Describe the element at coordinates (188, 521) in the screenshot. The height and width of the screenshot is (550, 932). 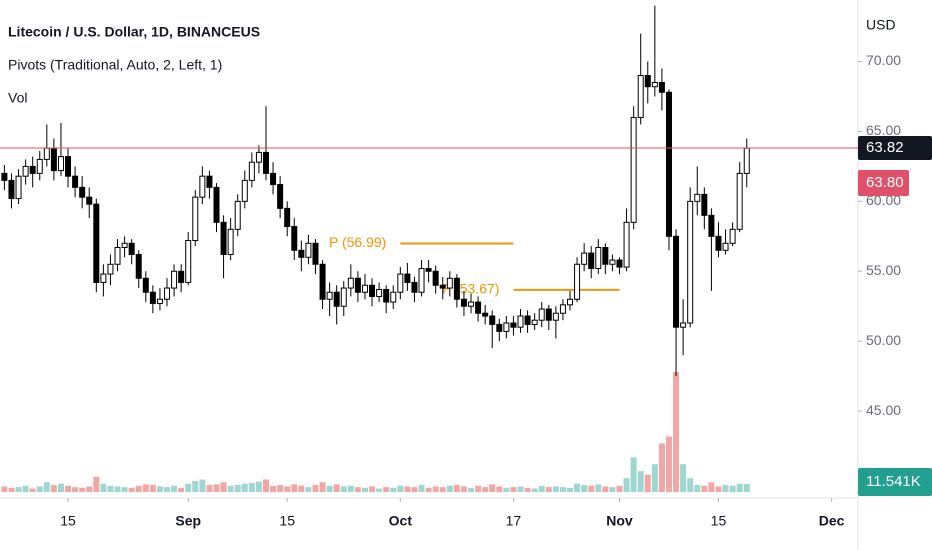
I see `x-tick-label: Sep` at that location.